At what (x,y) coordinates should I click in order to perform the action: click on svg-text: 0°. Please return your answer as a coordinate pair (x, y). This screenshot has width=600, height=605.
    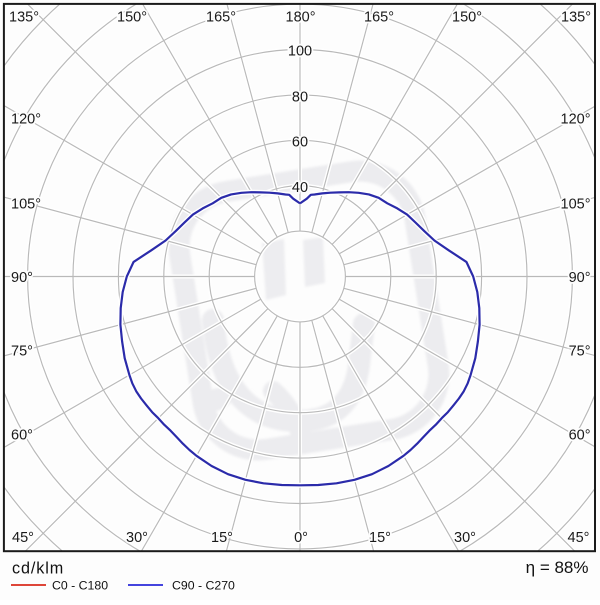
    Looking at the image, I should click on (301, 538).